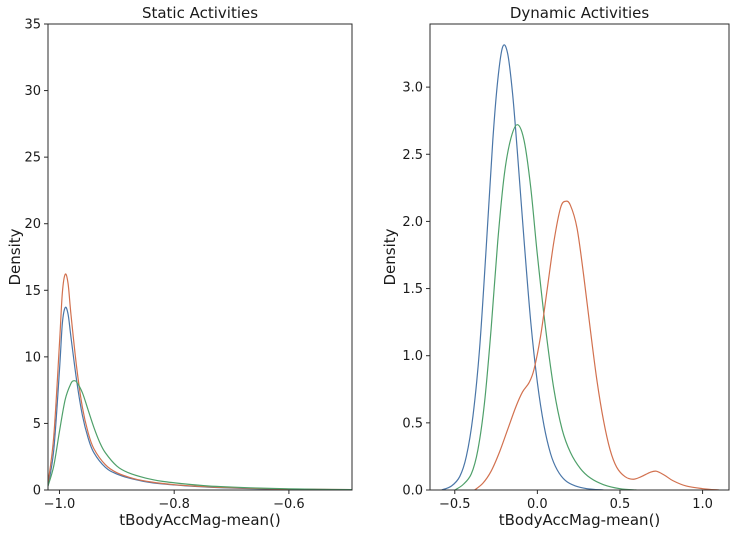 The image size is (736, 542). Describe the element at coordinates (32, 224) in the screenshot. I see `y-tick-label: 20` at that location.